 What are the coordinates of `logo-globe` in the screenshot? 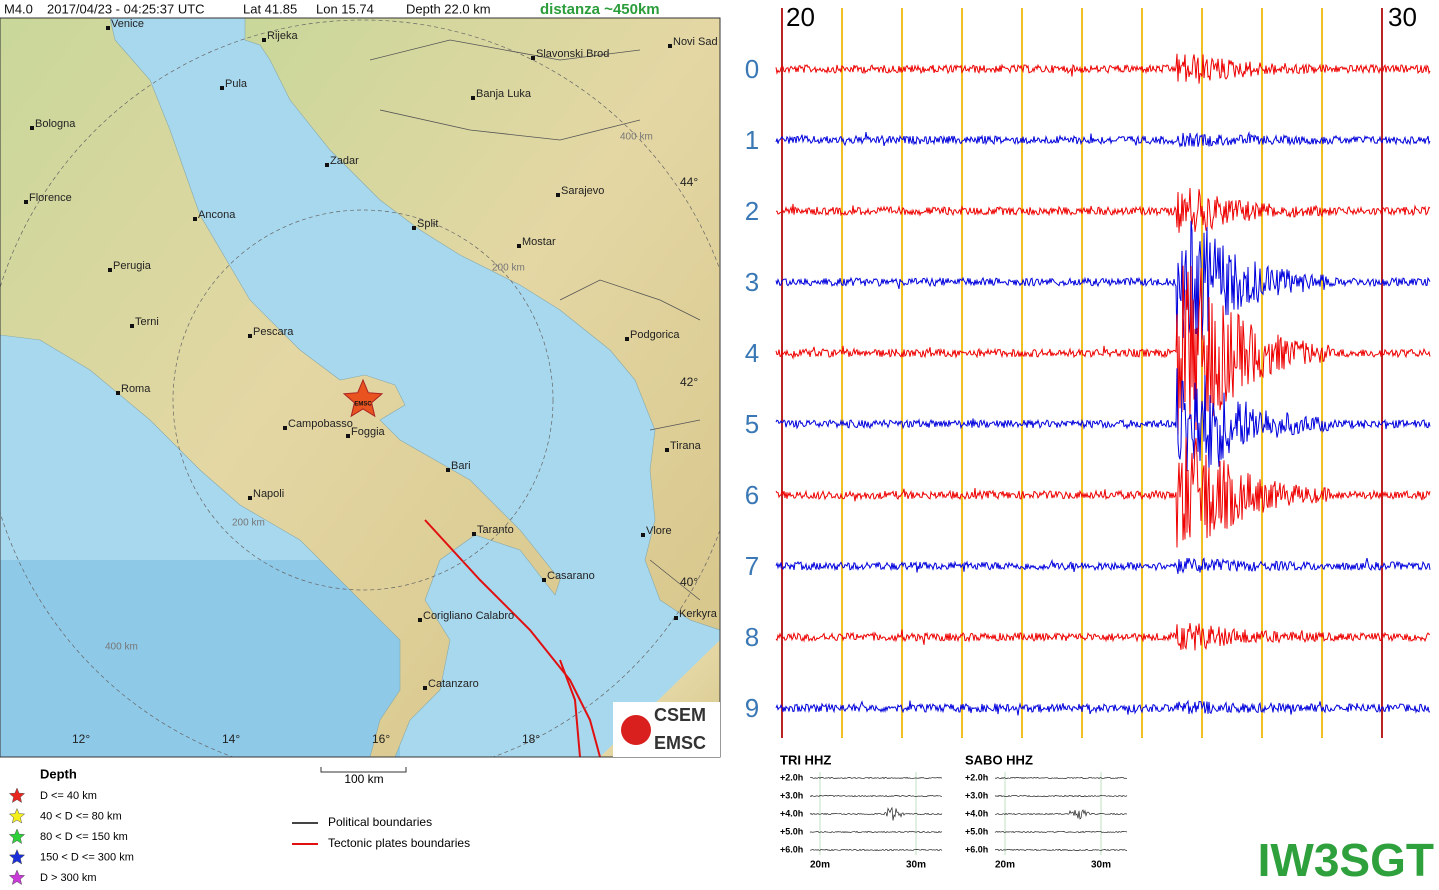 It's located at (636, 730).